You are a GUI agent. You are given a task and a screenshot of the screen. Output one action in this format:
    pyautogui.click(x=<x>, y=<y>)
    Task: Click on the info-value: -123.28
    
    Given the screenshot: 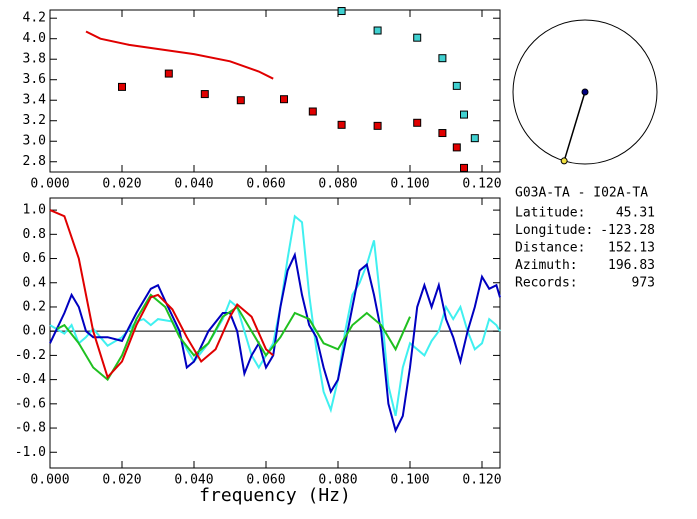 What is the action you would take?
    pyautogui.click(x=627, y=230)
    